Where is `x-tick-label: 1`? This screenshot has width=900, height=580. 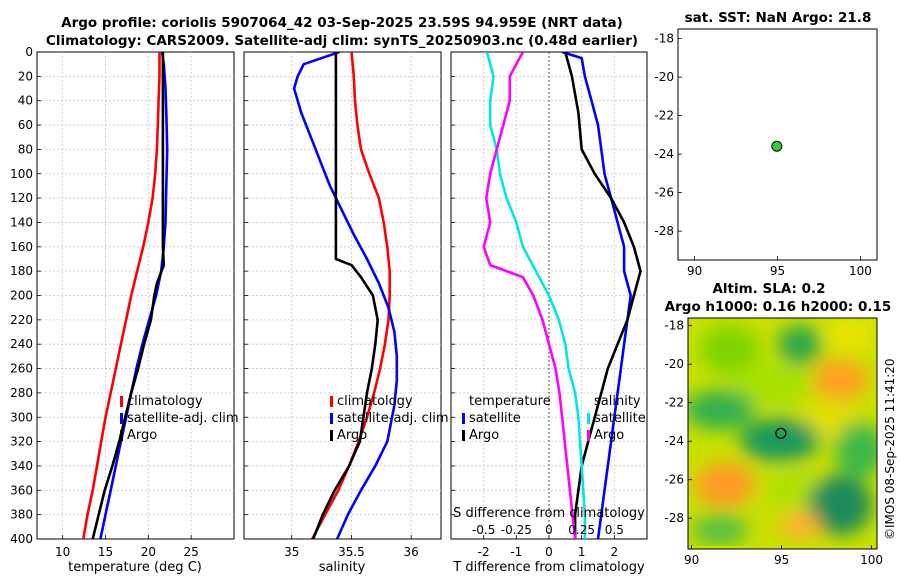
x-tick-label: 1 is located at coordinates (582, 552).